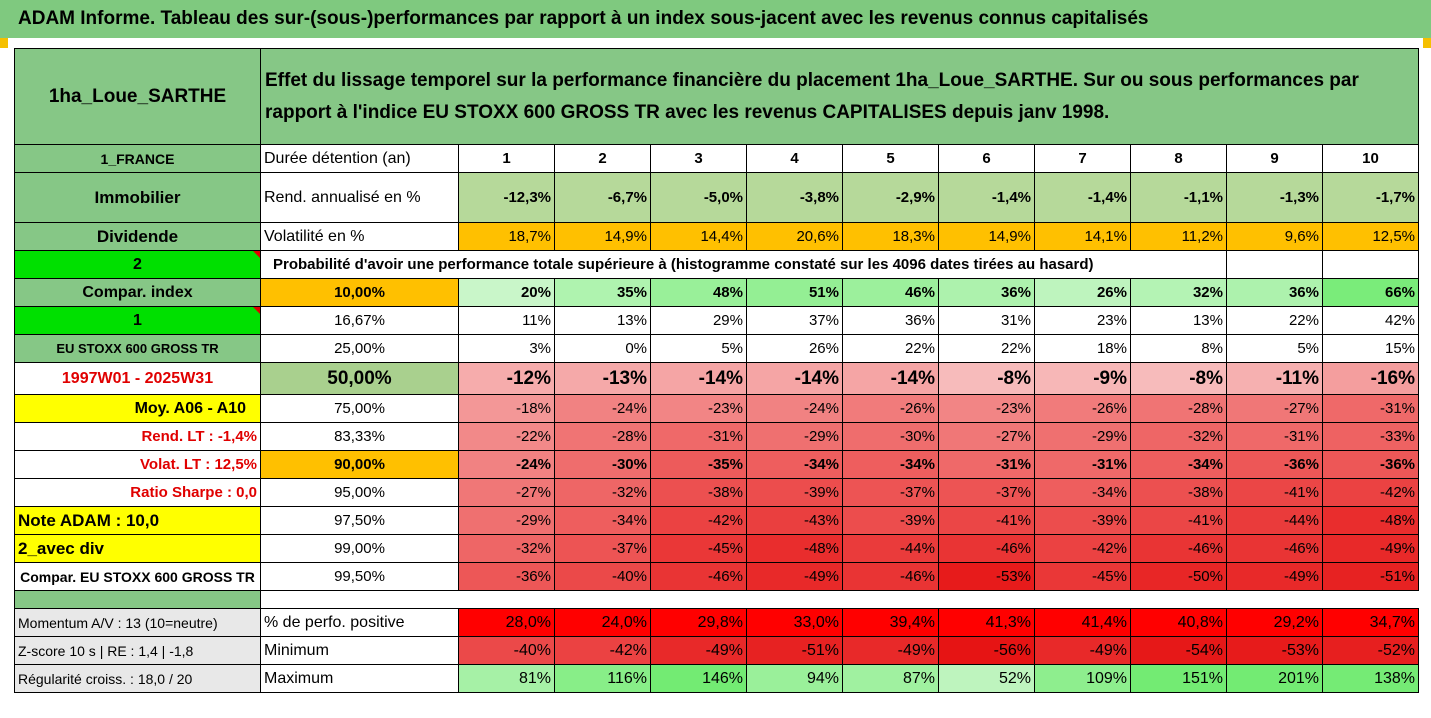 This screenshot has width=1431, height=718. I want to click on vol-cell: 12,5%, so click(1370, 236).